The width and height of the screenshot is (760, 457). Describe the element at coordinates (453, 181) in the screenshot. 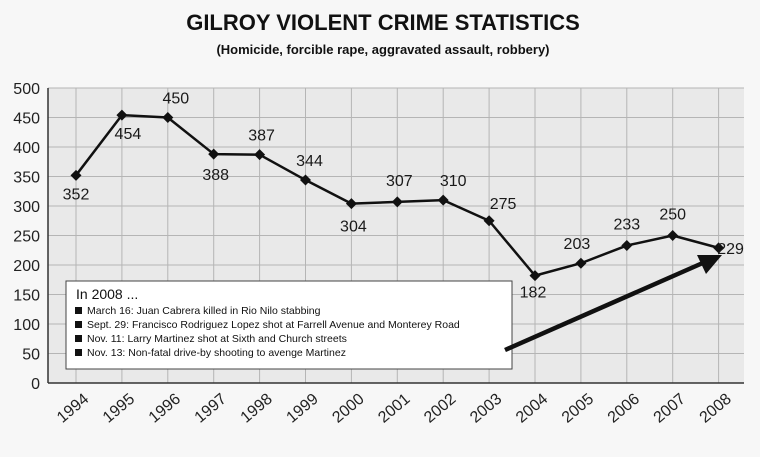

I see `data-label: 310` at that location.